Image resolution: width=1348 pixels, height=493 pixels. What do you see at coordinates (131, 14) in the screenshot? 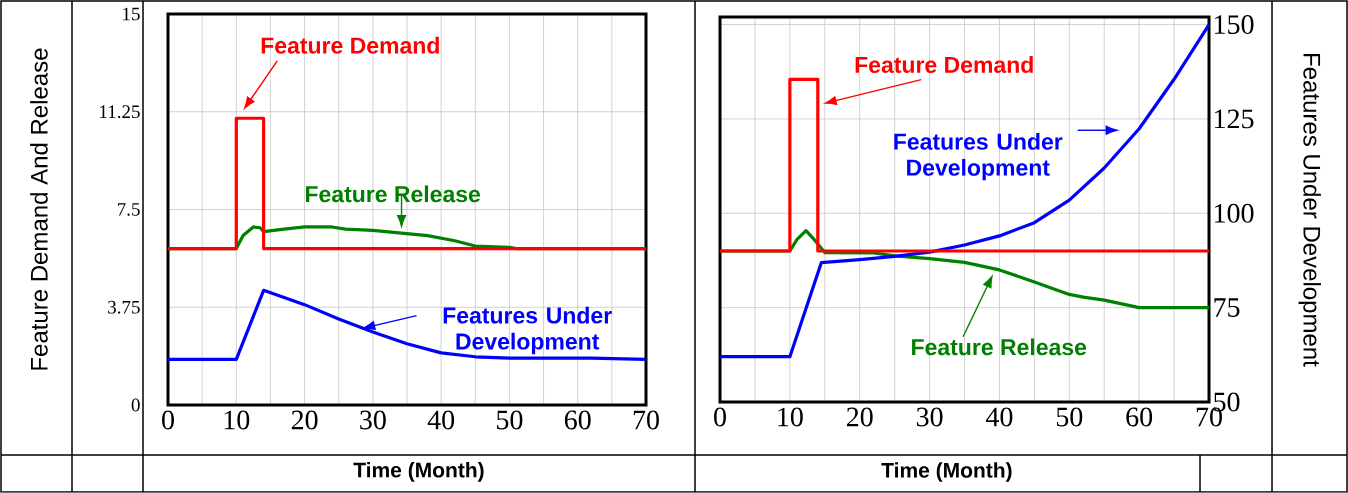
I see `y-tick-label: 15` at bounding box center [131, 14].